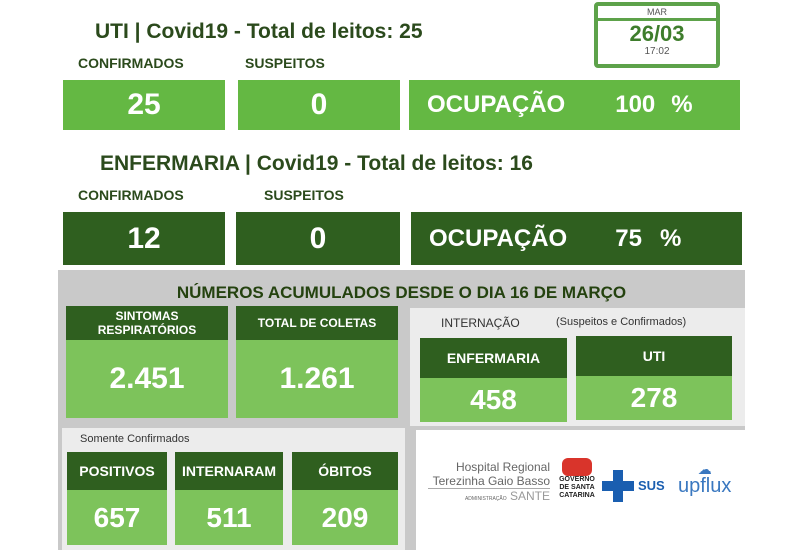 This screenshot has width=800, height=550. I want to click on obitos-value: 209, so click(345, 517).